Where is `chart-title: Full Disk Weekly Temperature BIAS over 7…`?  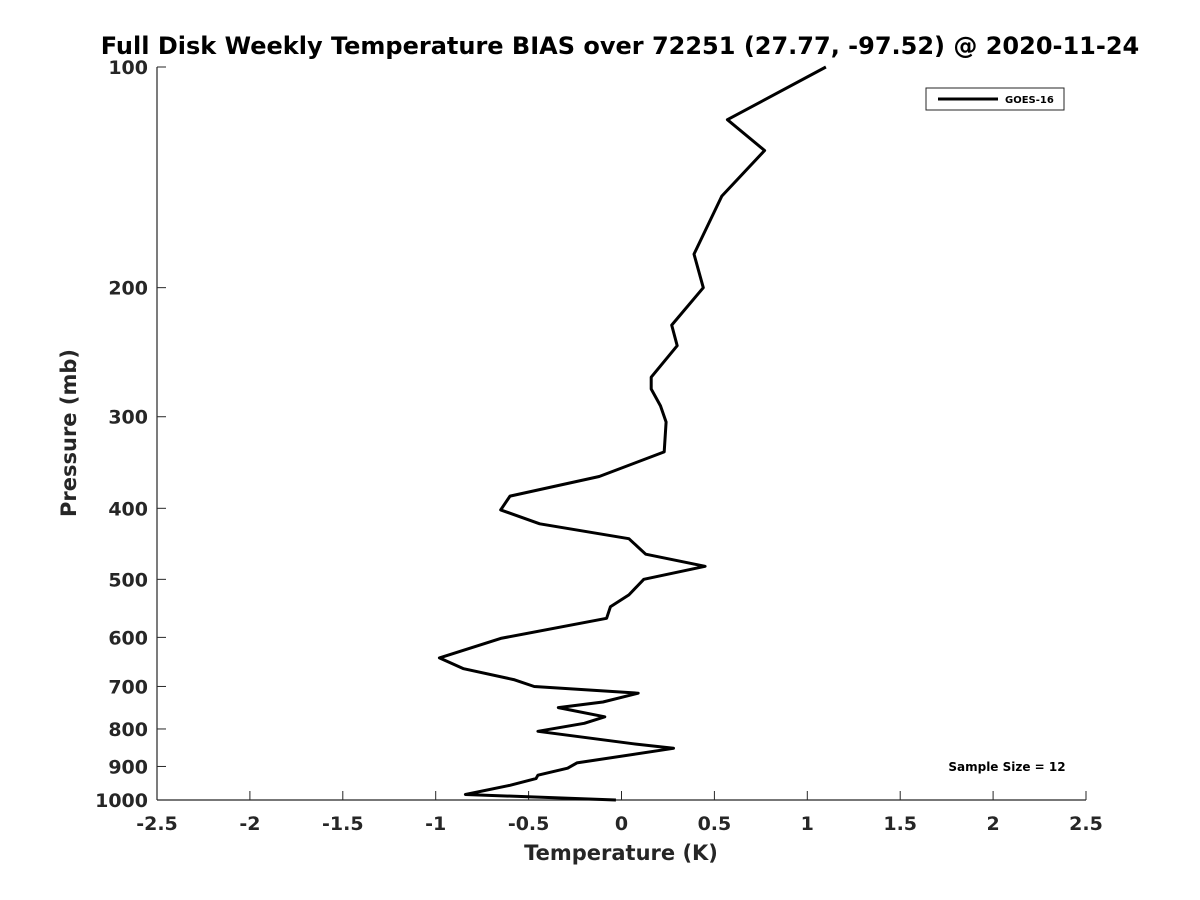 chart-title: Full Disk Weekly Temperature BIAS over 7… is located at coordinates (620, 46).